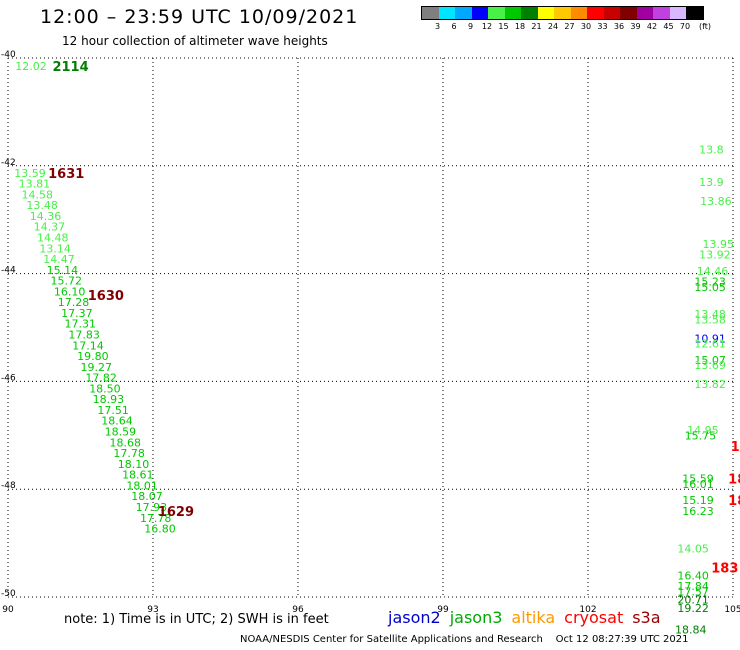 Image resolution: width=740 pixels, height=650 pixels. What do you see at coordinates (298, 610) in the screenshot?
I see `x-tick-label: 96` at bounding box center [298, 610].